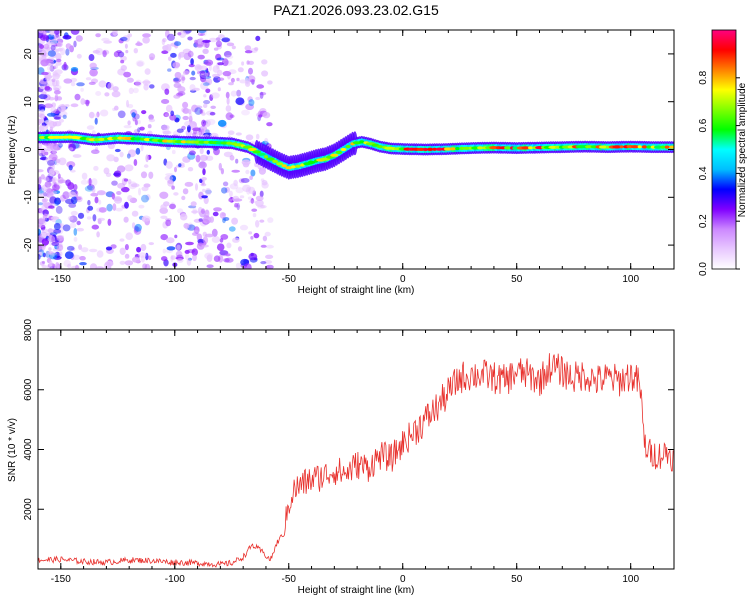 The height and width of the screenshot is (600, 750). I want to click on spectrogram-ylabel: Frequency (Hz), so click(12, 150).